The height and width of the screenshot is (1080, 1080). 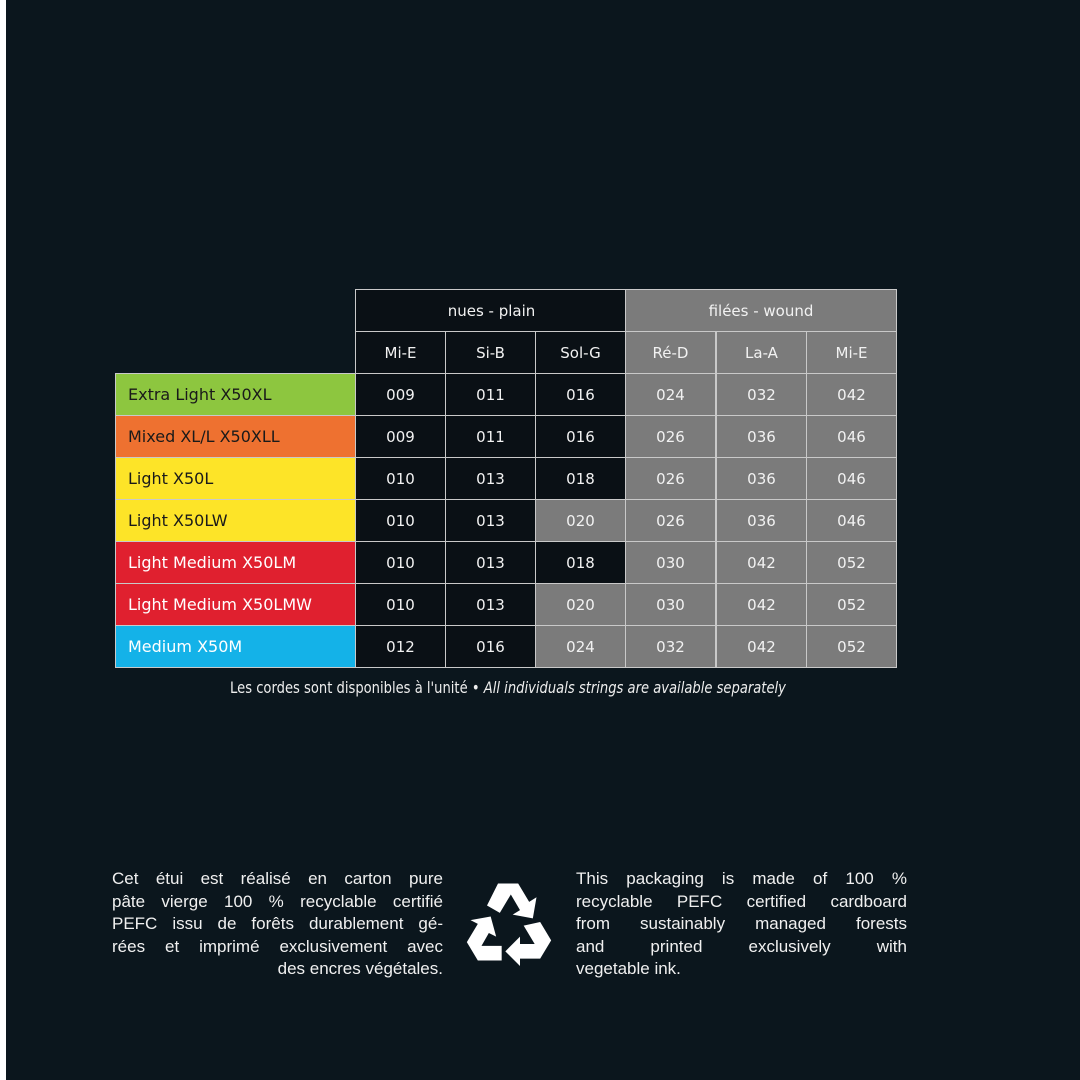 What do you see at coordinates (349, 687) in the screenshot?
I see `note-french: Les cordes sont disponibles à l'unité` at bounding box center [349, 687].